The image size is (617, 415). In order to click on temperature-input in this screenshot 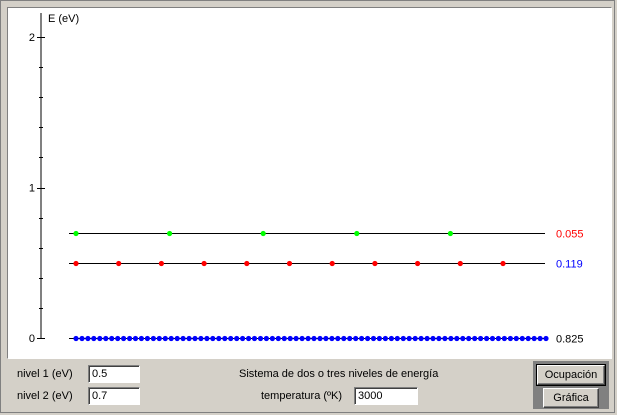, I will do `click(386, 396)`.